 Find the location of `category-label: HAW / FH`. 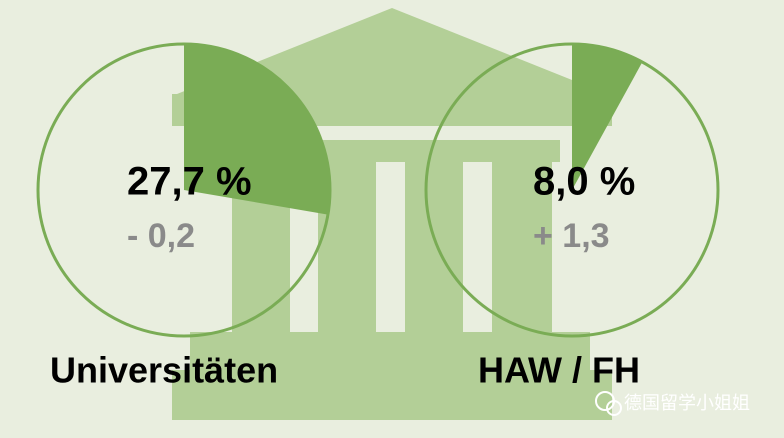

category-label: HAW / FH is located at coordinates (559, 370).